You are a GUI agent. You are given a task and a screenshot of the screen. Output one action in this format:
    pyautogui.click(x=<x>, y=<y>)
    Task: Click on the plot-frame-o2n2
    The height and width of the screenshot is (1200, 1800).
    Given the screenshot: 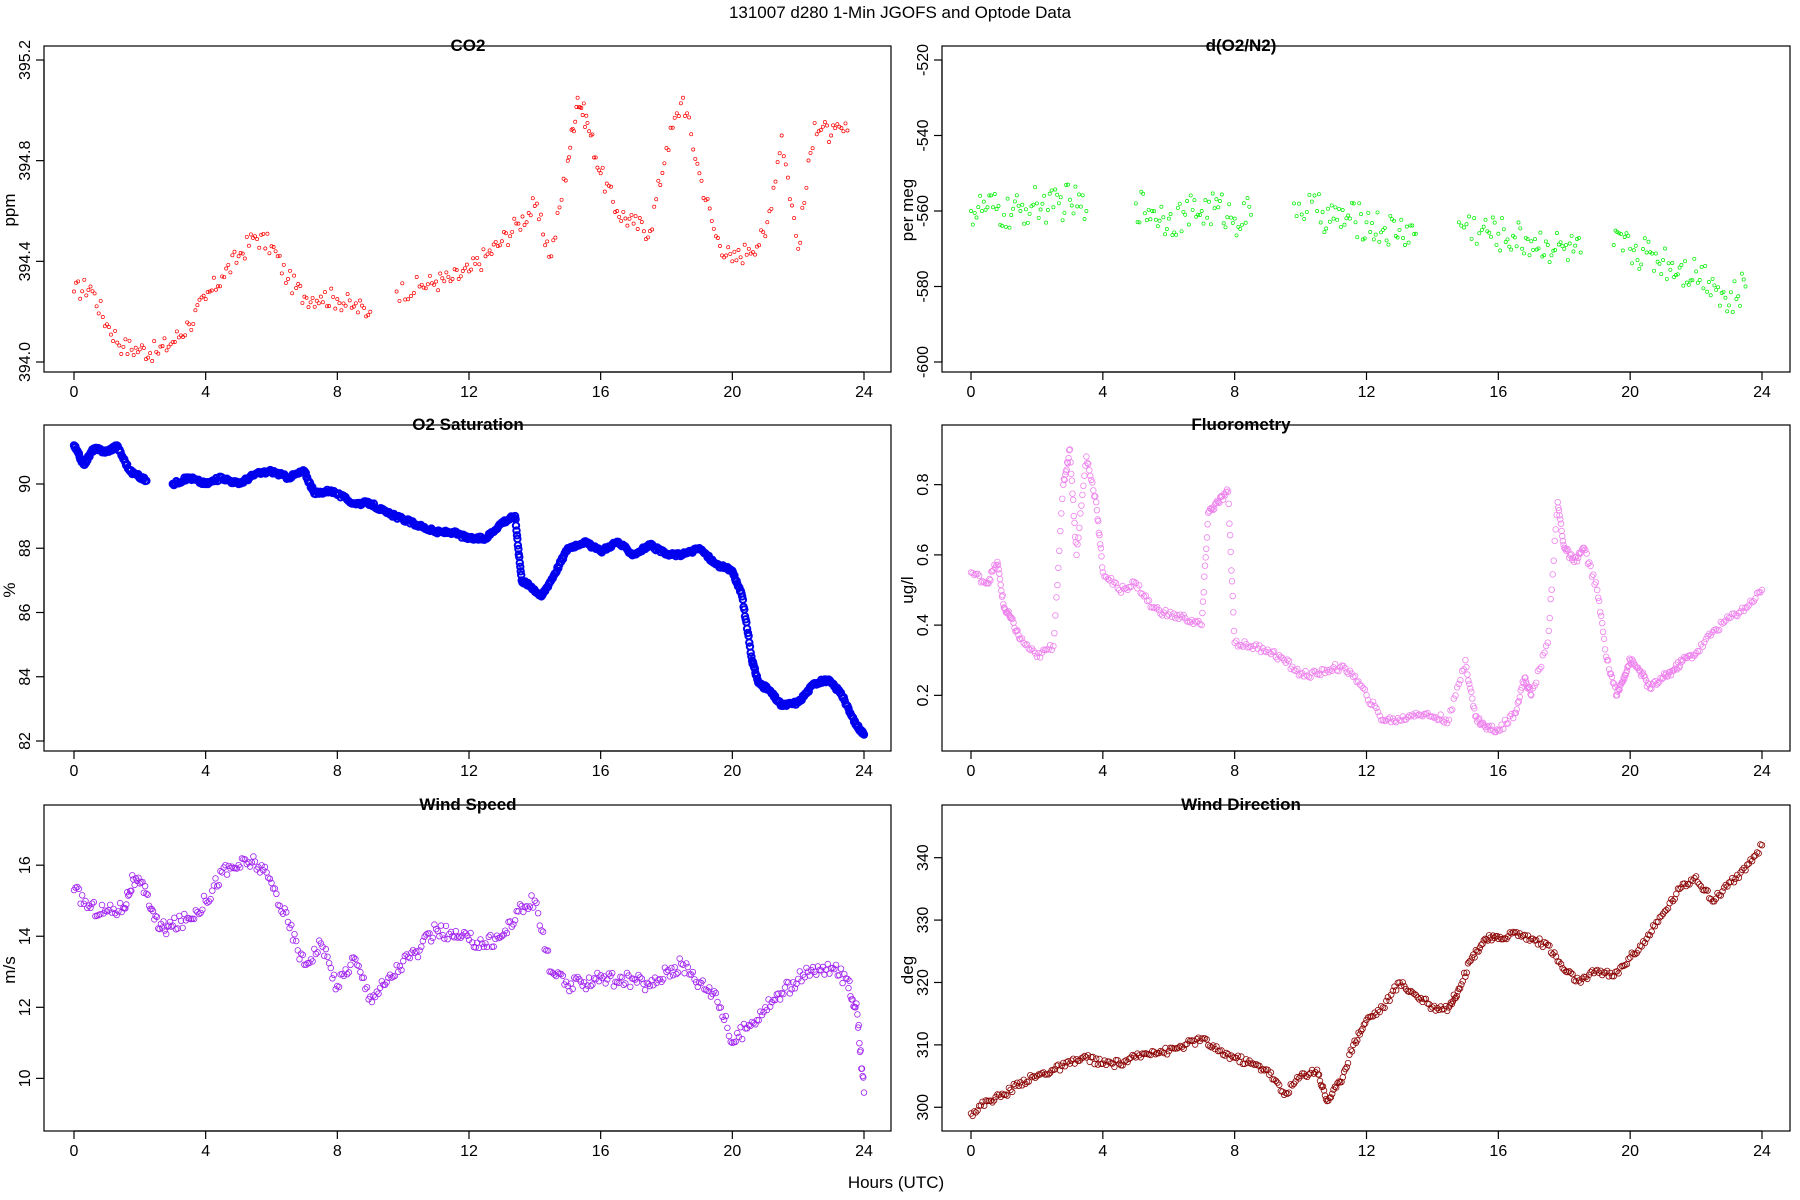 What is the action you would take?
    pyautogui.click(x=1366, y=209)
    